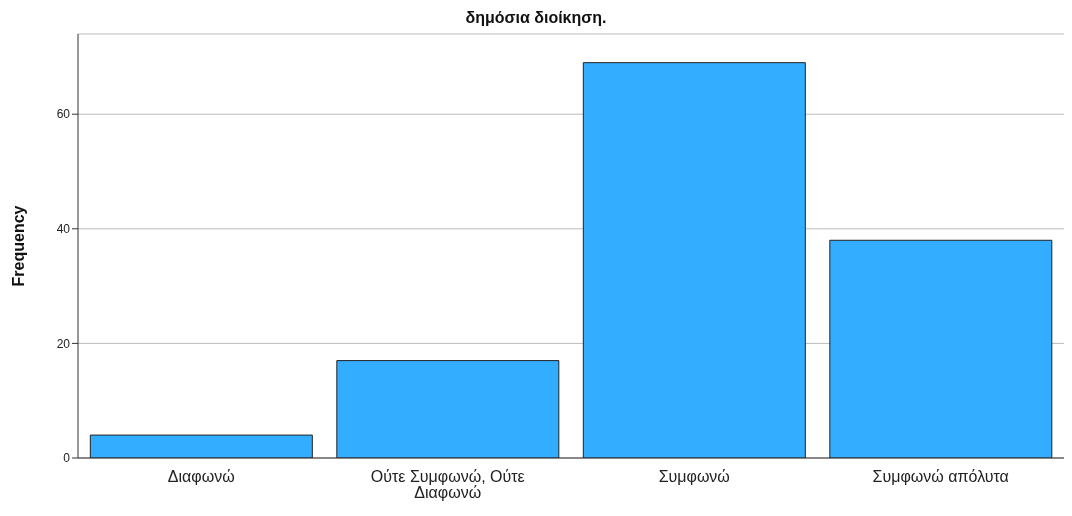 The image size is (1072, 516). What do you see at coordinates (447, 484) in the screenshot?
I see `x-tick-label: Ούτε Συμφωνώ, Ούτε Διαφωνώ` at bounding box center [447, 484].